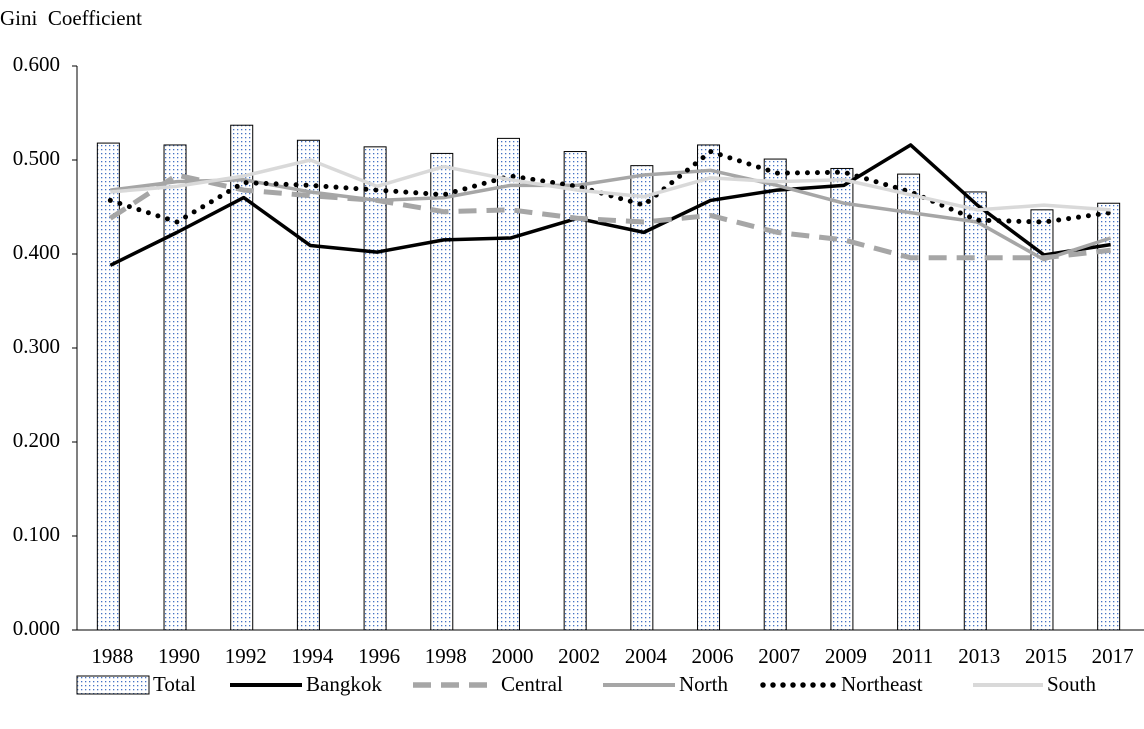 The image size is (1144, 729). Describe the element at coordinates (779, 656) in the screenshot. I see `x-tick-label: 2007` at that location.